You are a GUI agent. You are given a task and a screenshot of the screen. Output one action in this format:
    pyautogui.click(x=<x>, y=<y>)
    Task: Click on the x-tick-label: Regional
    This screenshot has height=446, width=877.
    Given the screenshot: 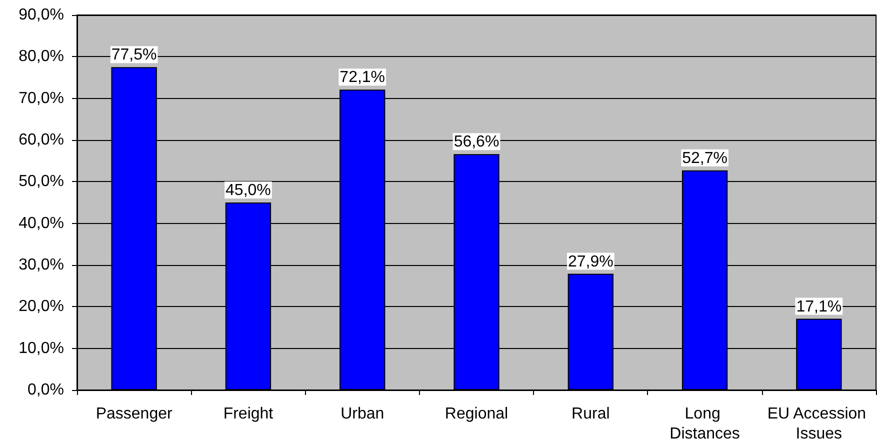 What is the action you would take?
    pyautogui.click(x=476, y=414)
    